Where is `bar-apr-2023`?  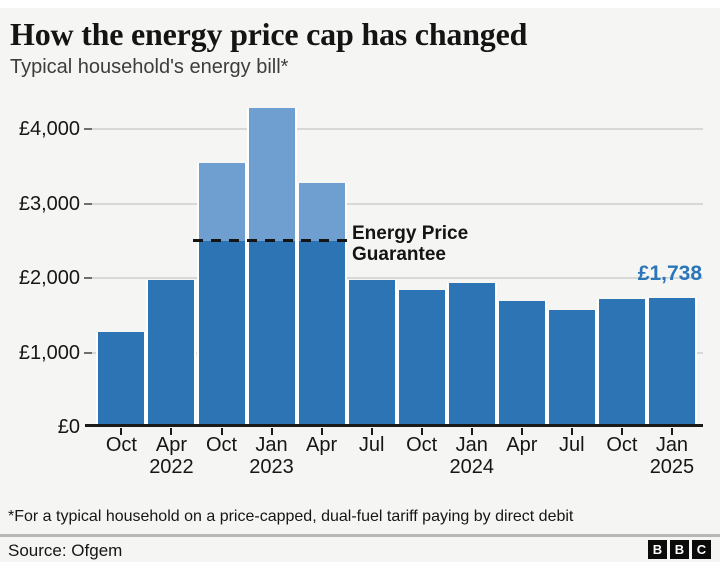
bar-apr-2023 is located at coordinates (321, 304).